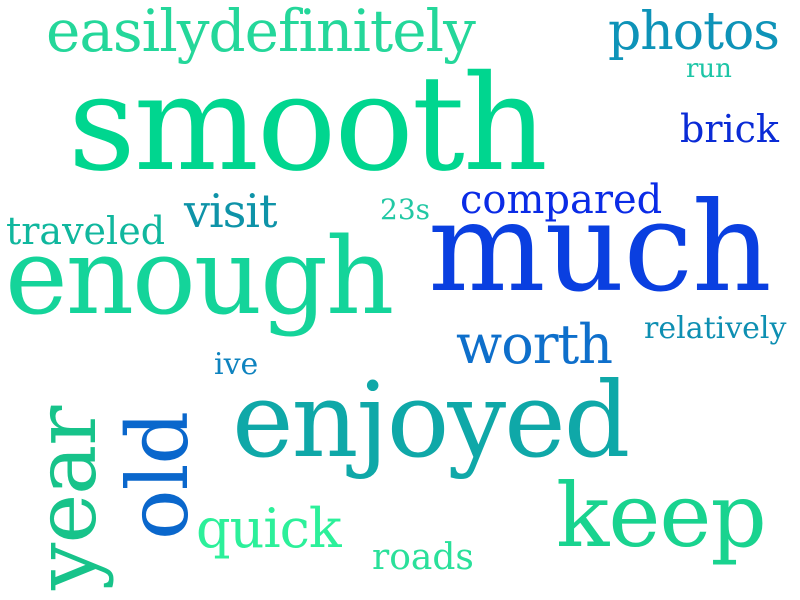 The width and height of the screenshot is (800, 600). I want to click on word-year: year, so click(66, 498).